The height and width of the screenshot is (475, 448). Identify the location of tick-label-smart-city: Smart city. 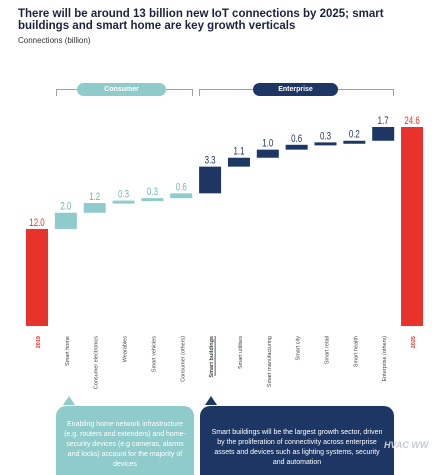
(299, 348).